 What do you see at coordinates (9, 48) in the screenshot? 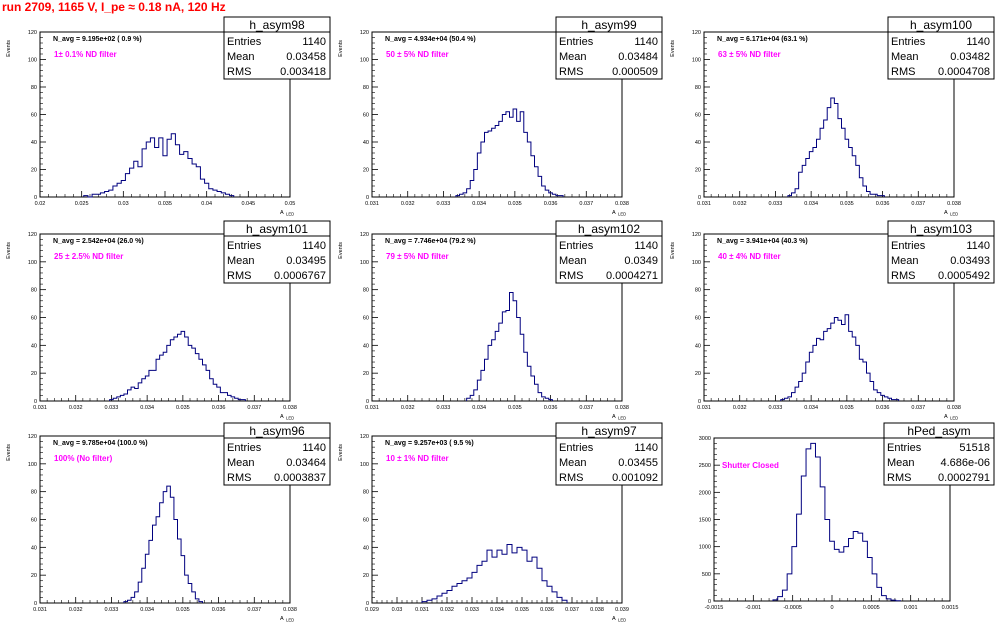
I see `y-axis-label: Events` at bounding box center [9, 48].